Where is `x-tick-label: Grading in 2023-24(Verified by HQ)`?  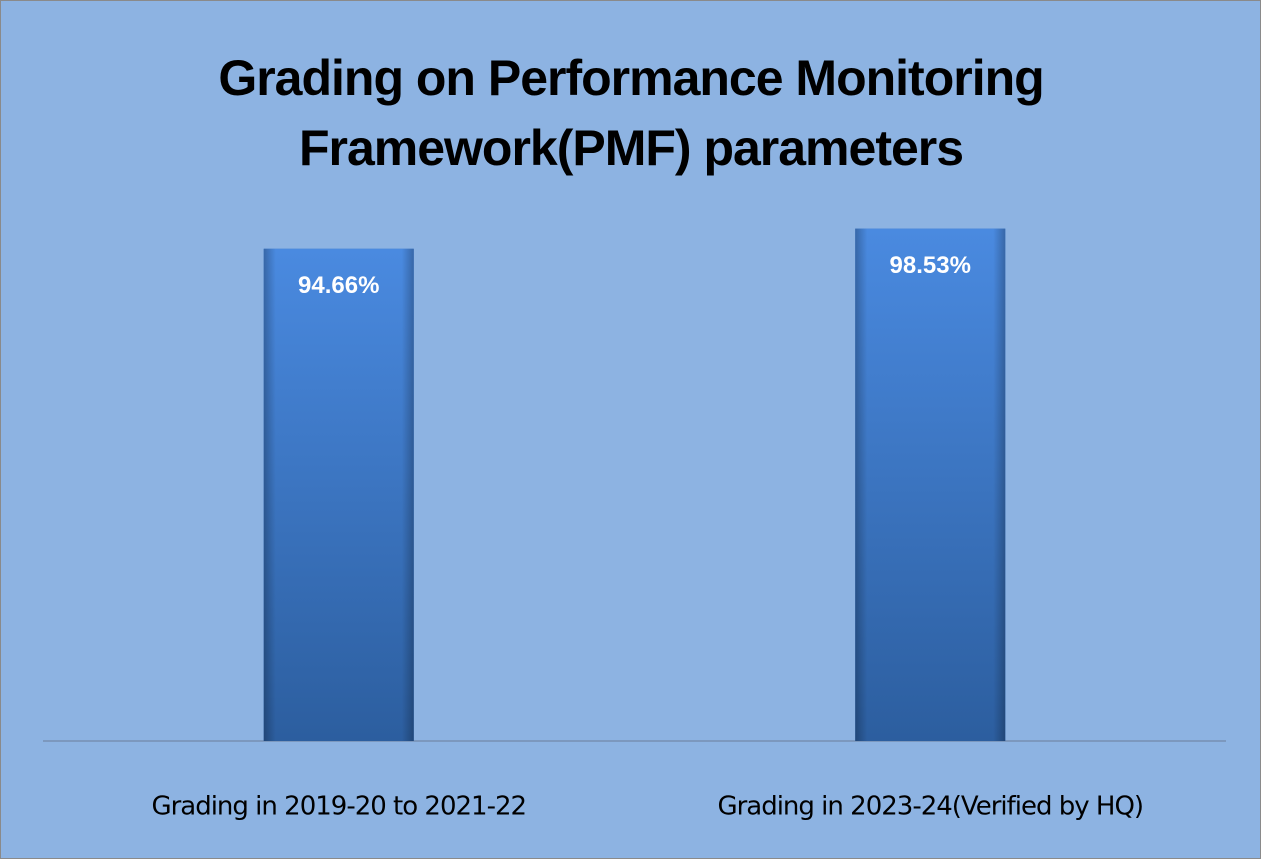 x-tick-label: Grading in 2023-24(Verified by HQ) is located at coordinates (930, 807).